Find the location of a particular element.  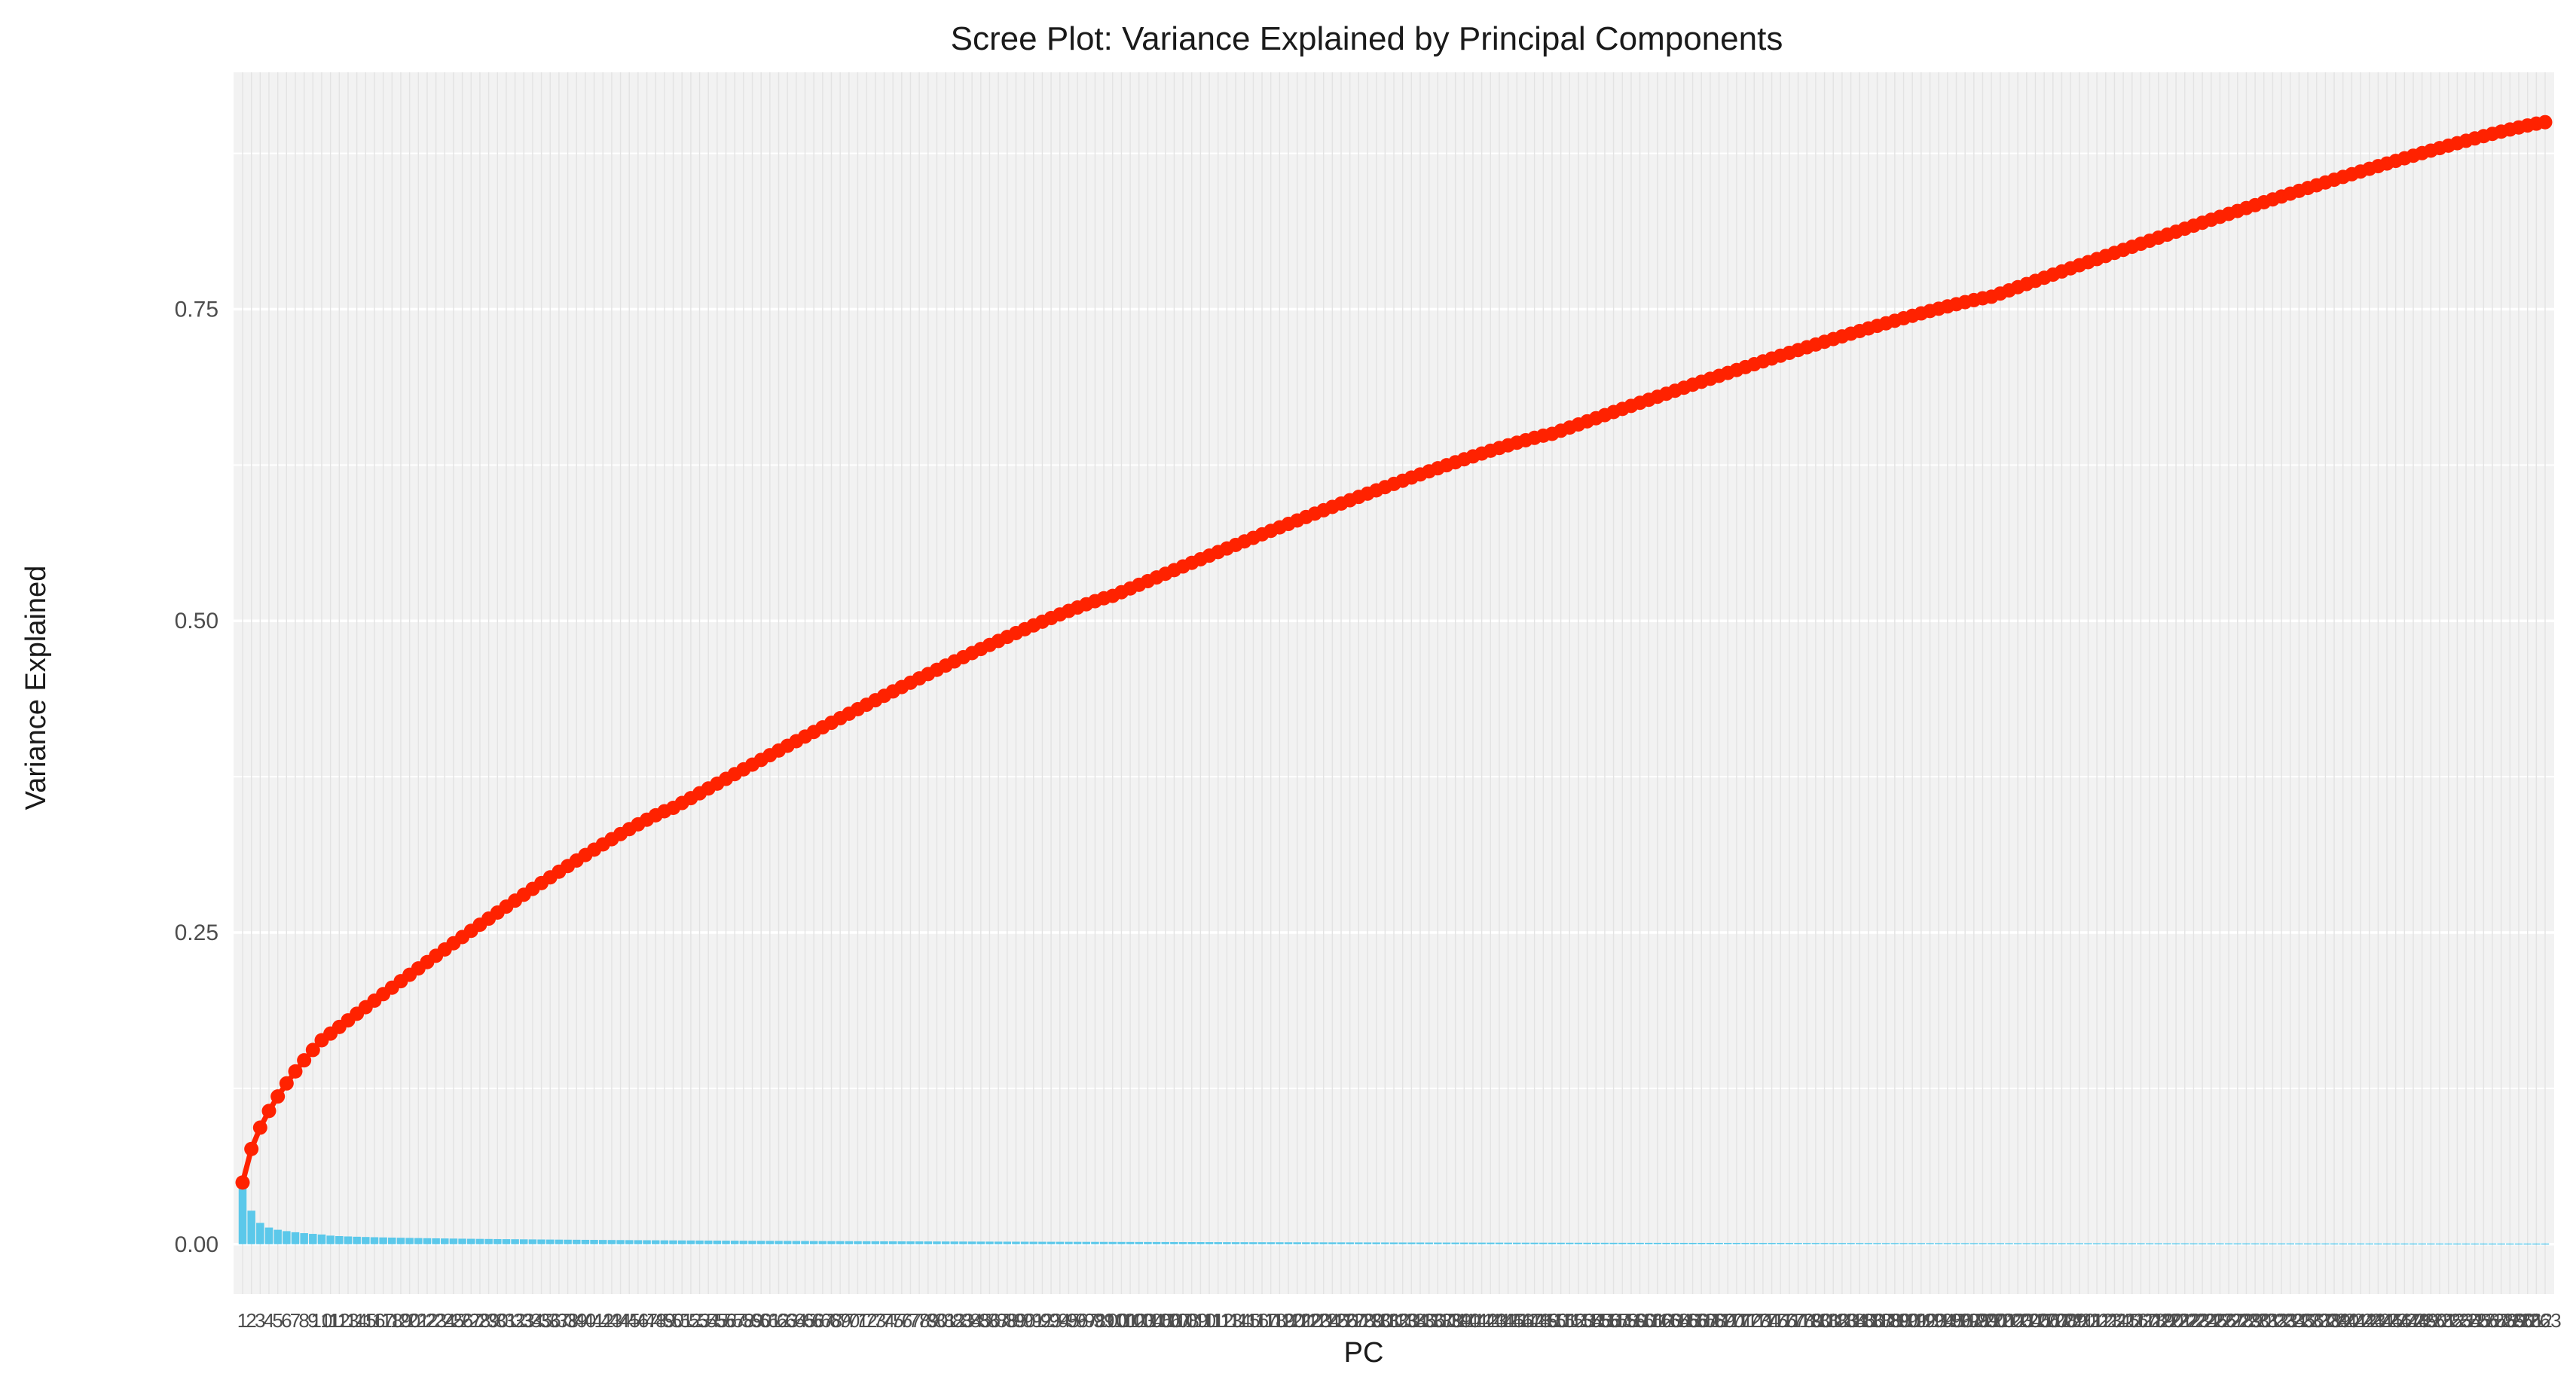

x-tick-label: 251 is located at coordinates (2439, 1320).